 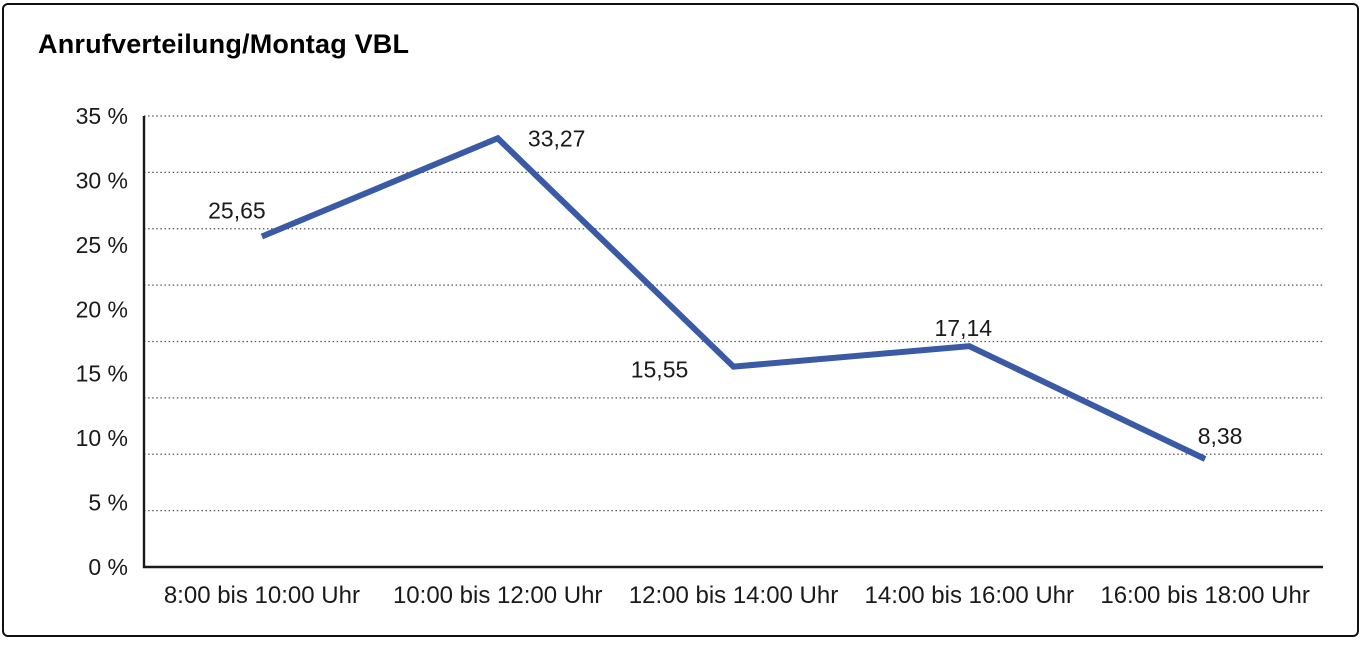 What do you see at coordinates (497, 595) in the screenshot?
I see `x-category-label: 10:00 bis 12:00 Uhr` at bounding box center [497, 595].